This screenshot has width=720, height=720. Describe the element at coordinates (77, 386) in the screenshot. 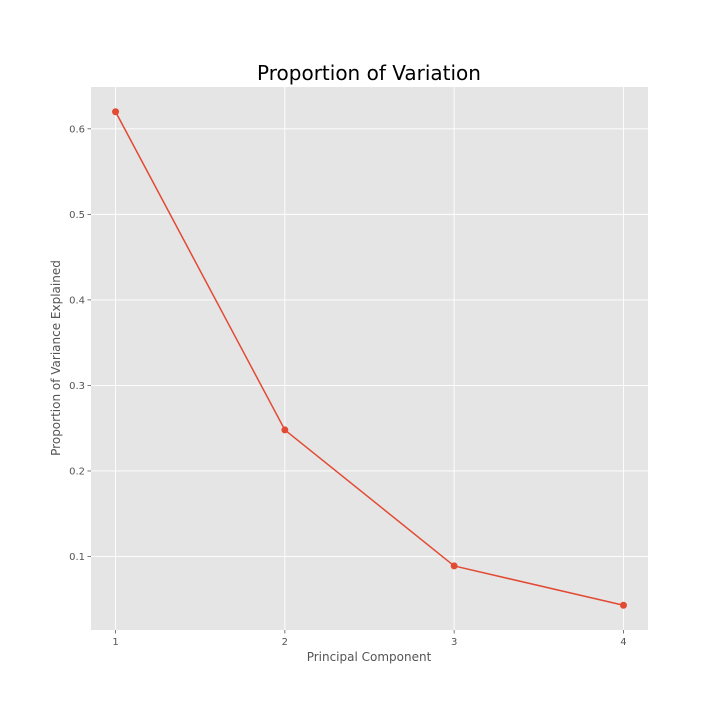

I see `y-tick-label: 0.3` at that location.